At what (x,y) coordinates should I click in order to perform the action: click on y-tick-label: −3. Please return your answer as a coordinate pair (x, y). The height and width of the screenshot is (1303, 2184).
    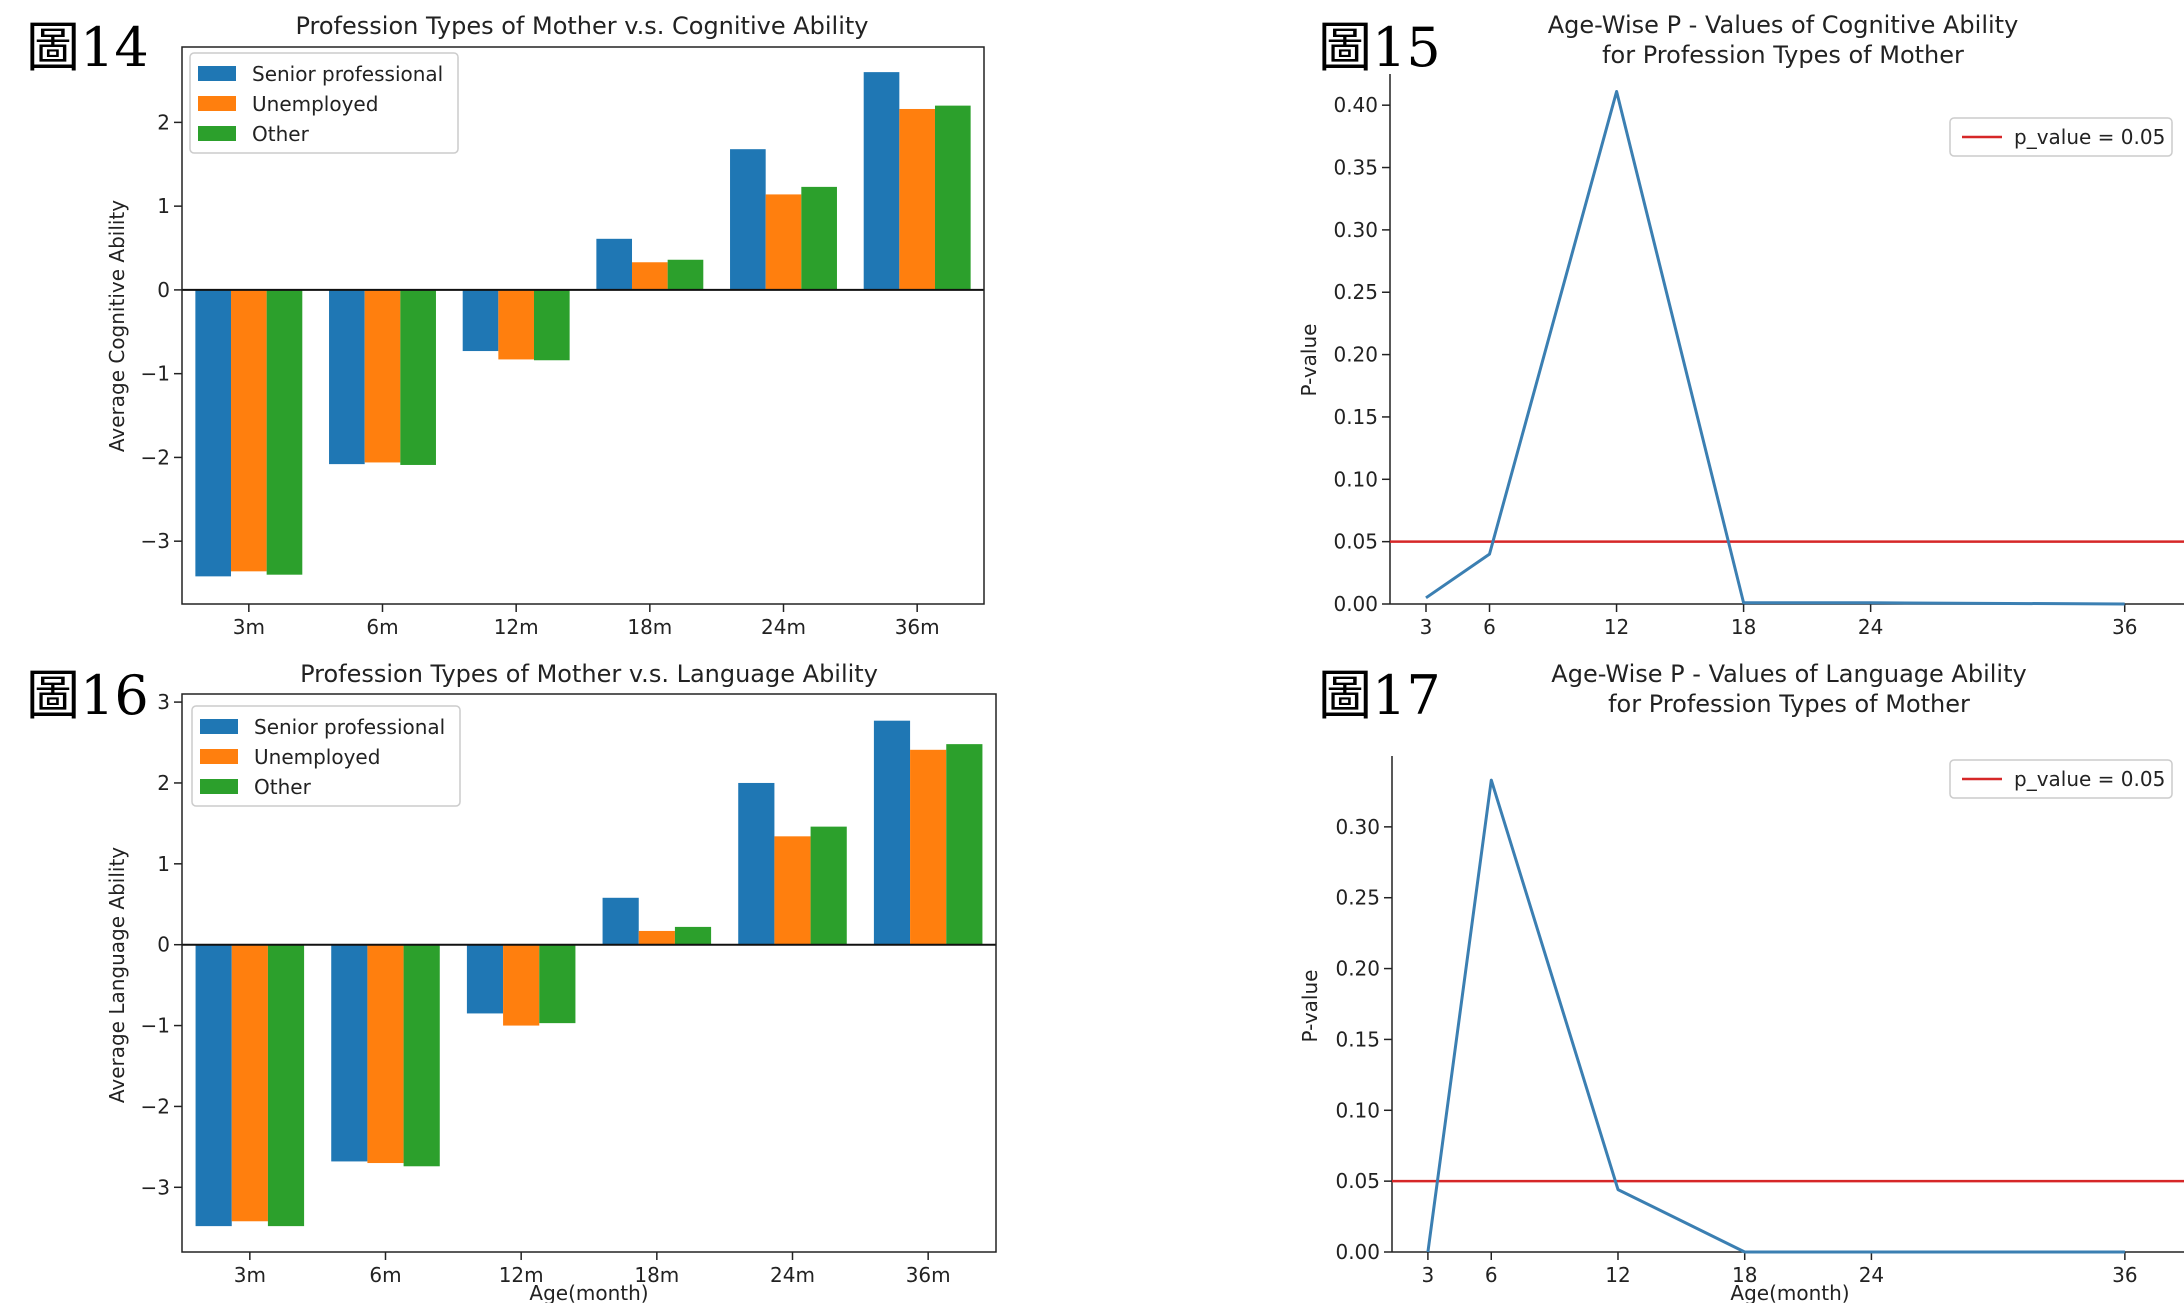
    Looking at the image, I should click on (155, 1187).